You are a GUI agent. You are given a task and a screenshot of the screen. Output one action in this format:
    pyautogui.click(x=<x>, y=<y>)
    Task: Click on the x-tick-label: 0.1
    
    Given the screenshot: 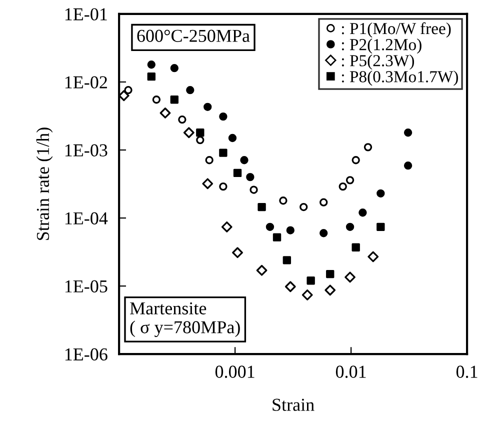 What is the action you would take?
    pyautogui.click(x=467, y=372)
    